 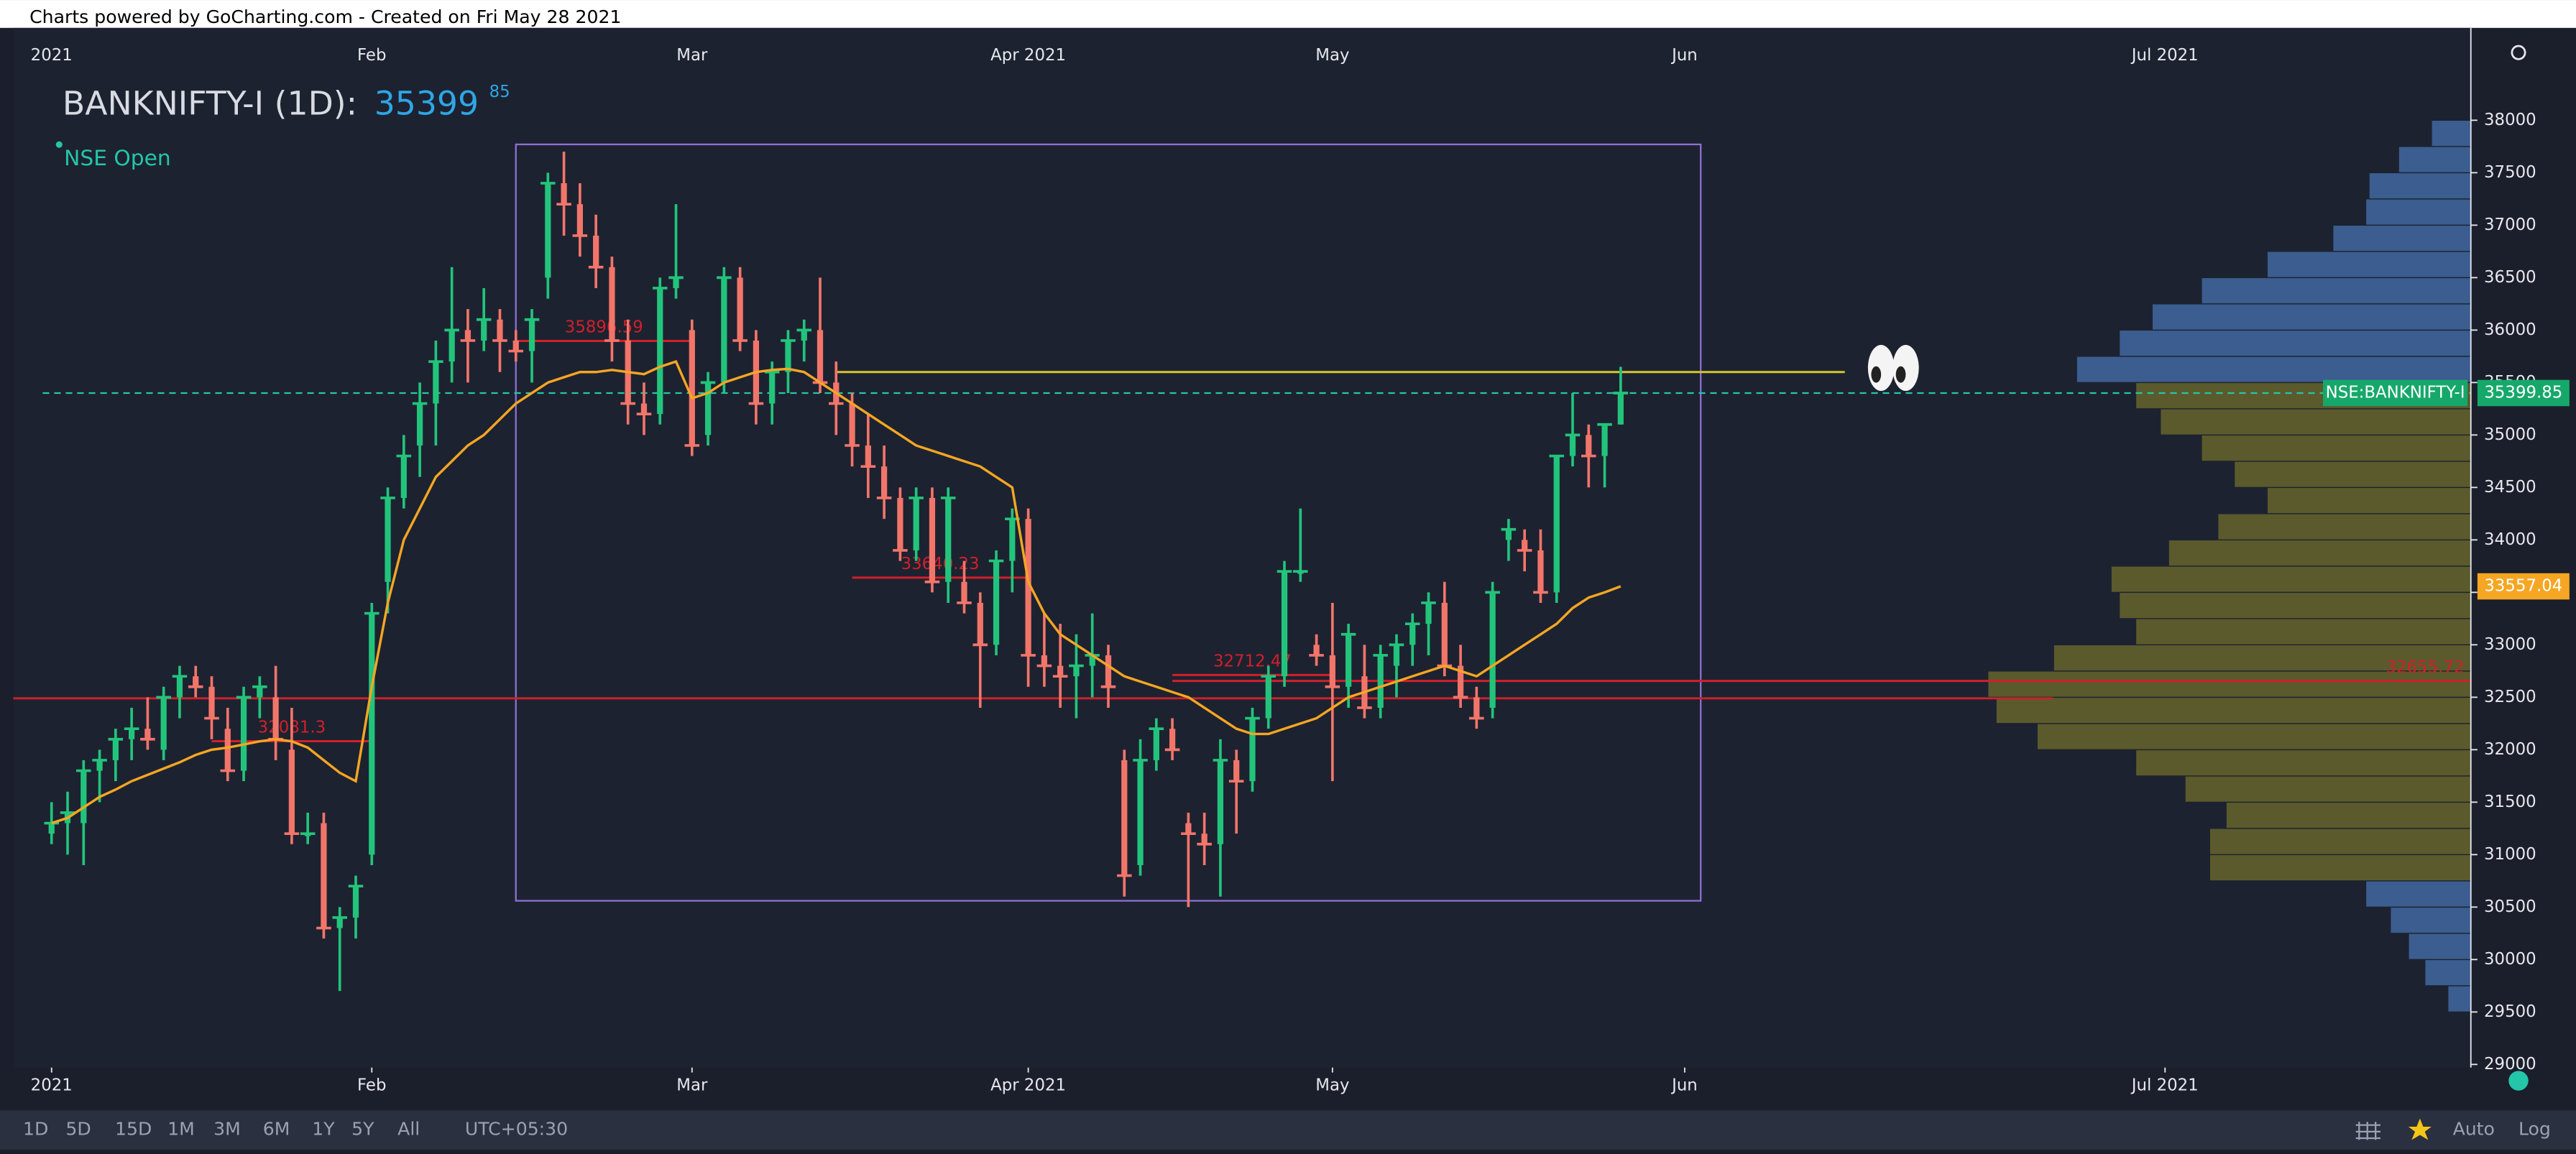 I want to click on y-tick-label: 29000, so click(x=2510, y=1064).